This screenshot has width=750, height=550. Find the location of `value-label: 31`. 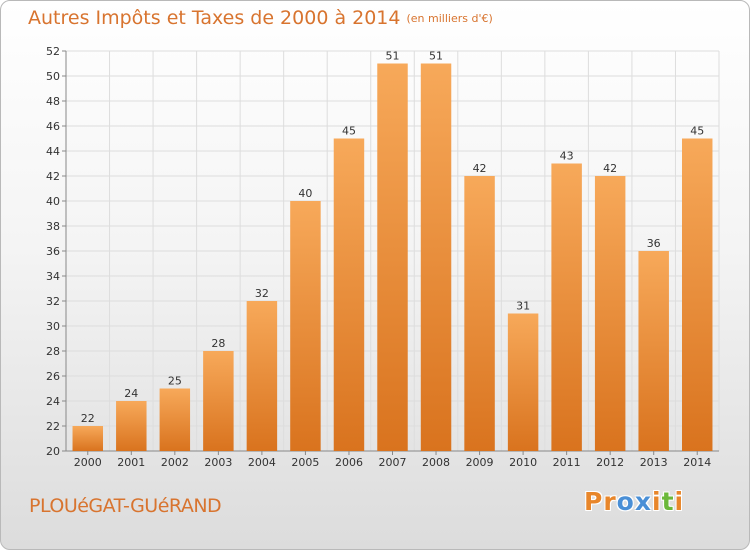

value-label: 31 is located at coordinates (523, 306).